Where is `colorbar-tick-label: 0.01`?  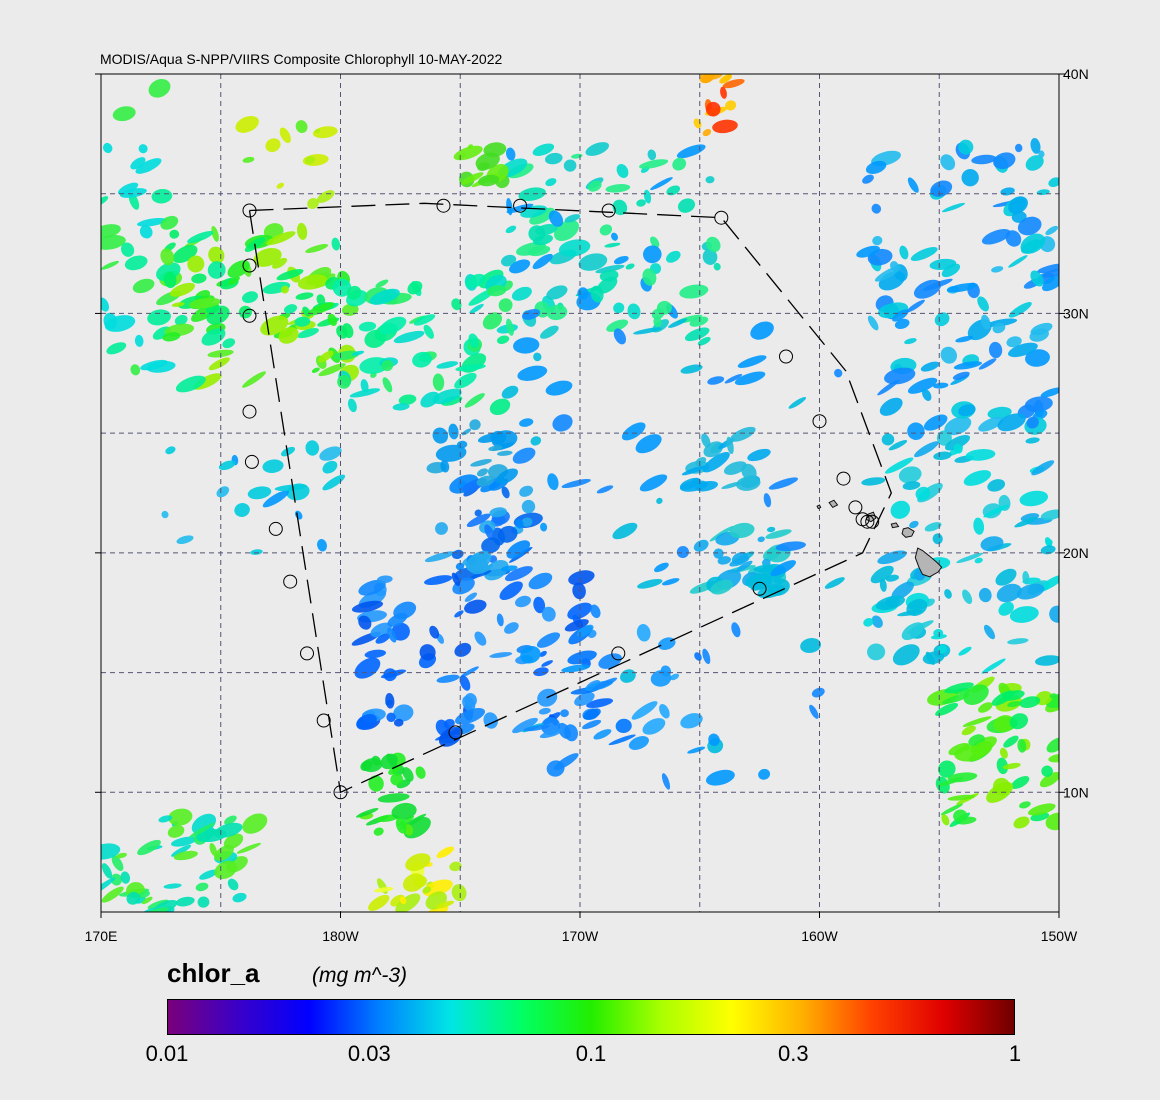
colorbar-tick-label: 0.01 is located at coordinates (167, 1053).